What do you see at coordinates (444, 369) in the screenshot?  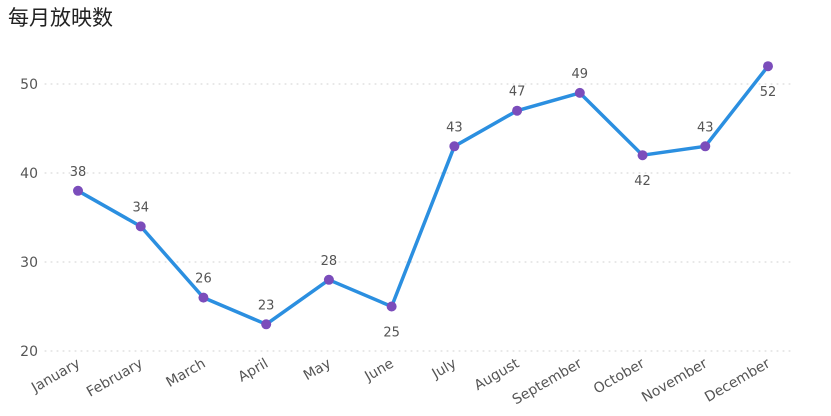 I see `x-tick-label: July` at bounding box center [444, 369].